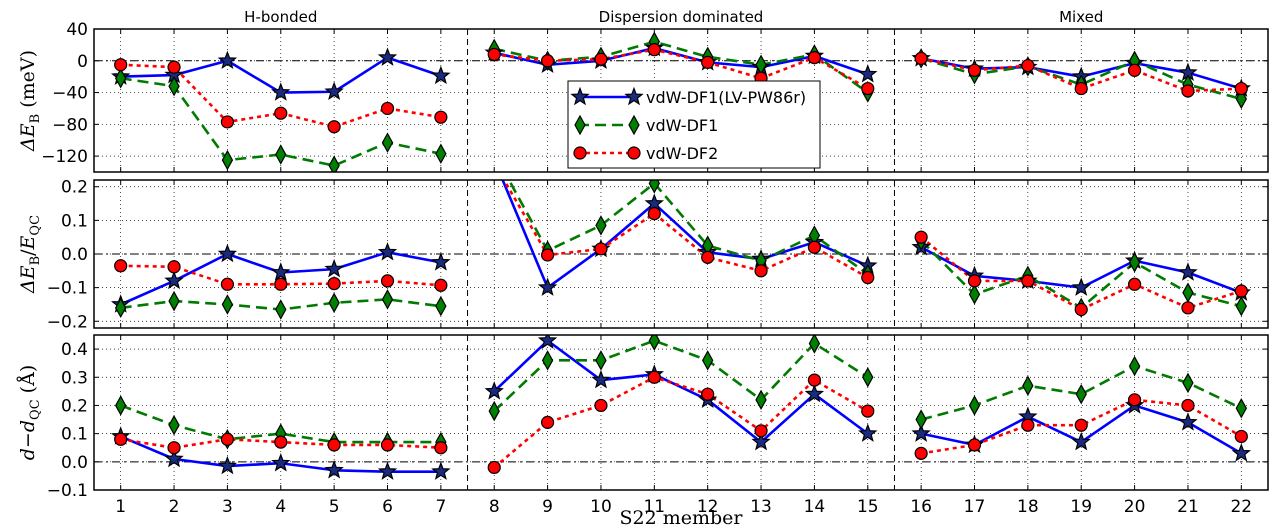 The image size is (1277, 529). I want to click on y-tick-label: −120, so click(64, 157).